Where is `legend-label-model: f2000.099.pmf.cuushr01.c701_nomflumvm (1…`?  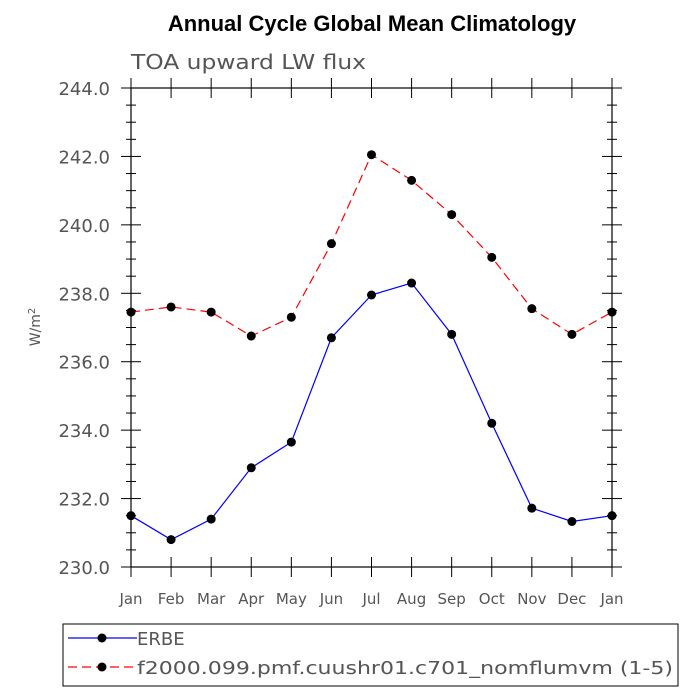 legend-label-model: f2000.099.pmf.cuushr01.c701_nomflumvm (1… is located at coordinates (405, 668).